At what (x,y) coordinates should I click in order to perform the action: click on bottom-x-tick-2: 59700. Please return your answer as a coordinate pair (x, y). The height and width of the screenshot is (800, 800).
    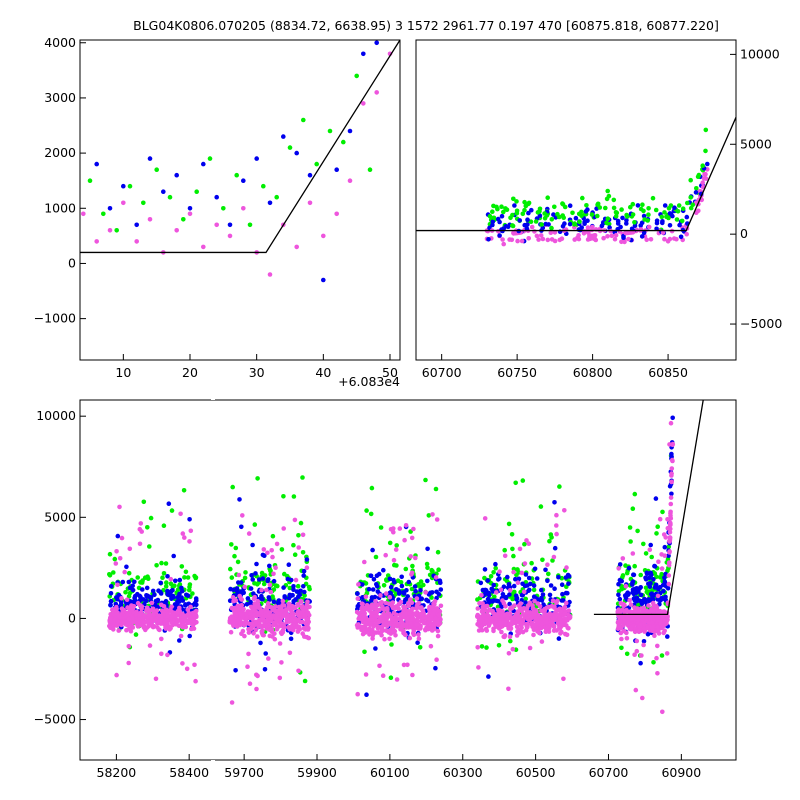
    Looking at the image, I should click on (244, 772).